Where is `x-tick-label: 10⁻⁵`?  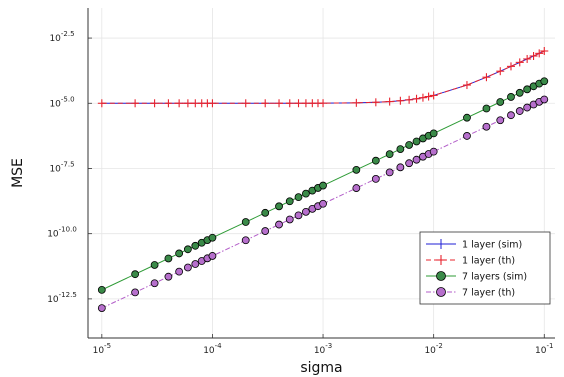
x-tick-label: 10⁻⁵ is located at coordinates (102, 349).